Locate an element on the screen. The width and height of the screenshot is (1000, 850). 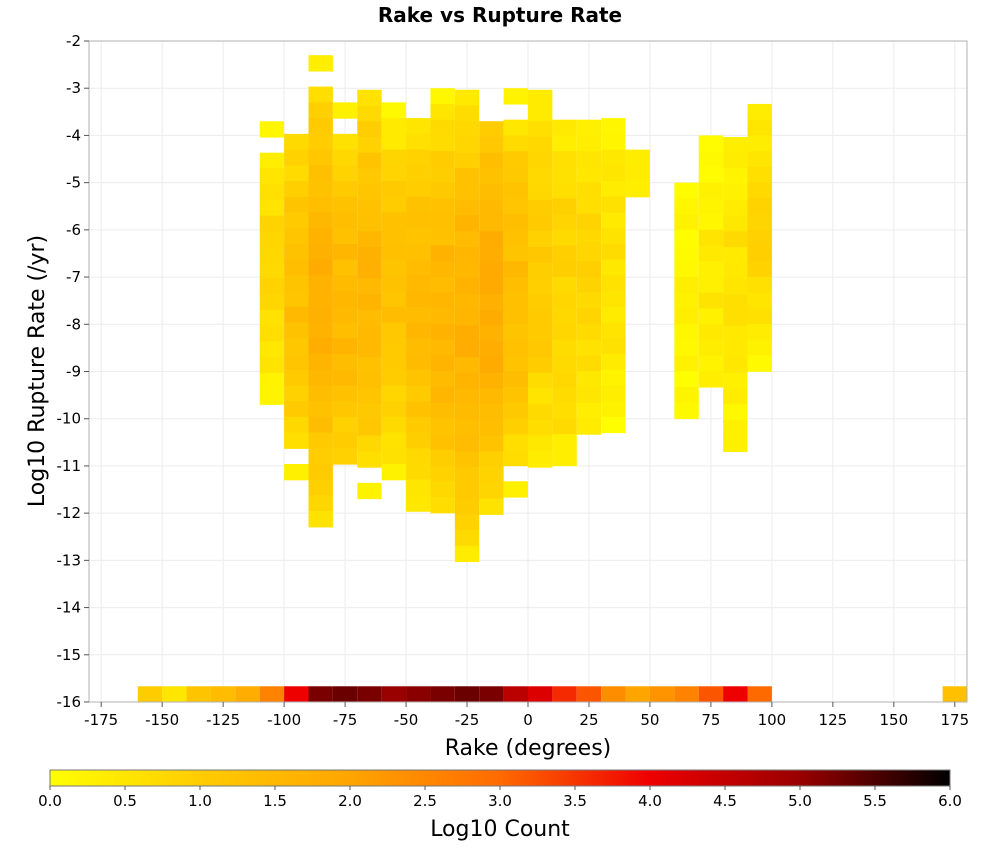
y-tick-label: -12 is located at coordinates (69, 513).